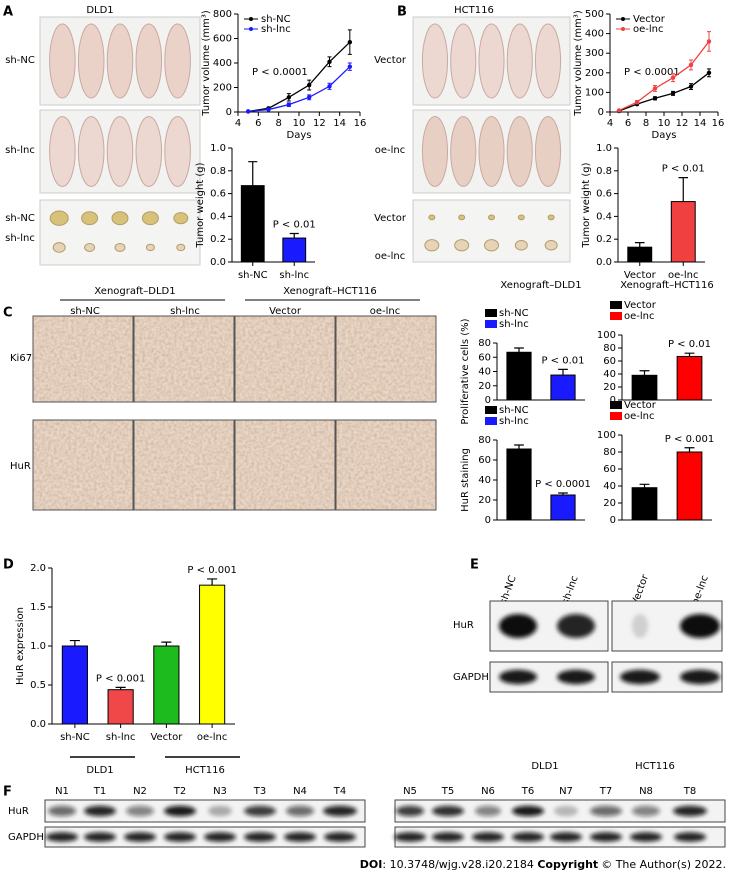  I want to click on lane-label: T7, so click(605, 791).